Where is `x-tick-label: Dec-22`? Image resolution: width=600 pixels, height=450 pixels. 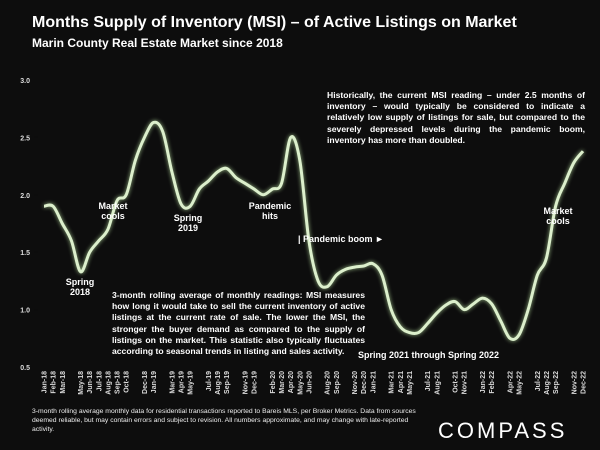
x-tick-label: Dec-22 is located at coordinates (584, 382).